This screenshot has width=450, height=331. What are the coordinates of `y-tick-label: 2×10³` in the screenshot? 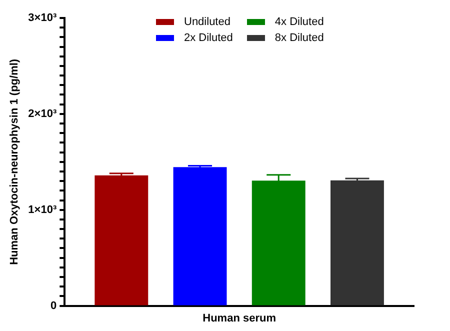 It's located at (42, 114).